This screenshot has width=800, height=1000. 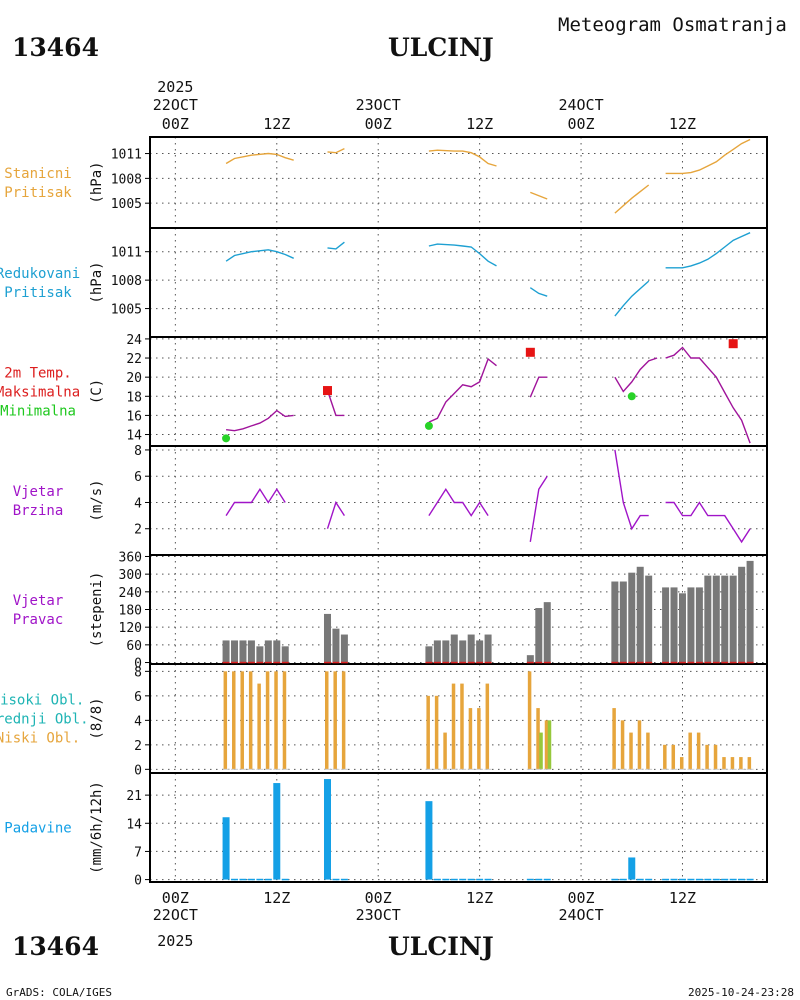 What do you see at coordinates (38, 601) in the screenshot?
I see `panel-label: Vjetar` at bounding box center [38, 601].